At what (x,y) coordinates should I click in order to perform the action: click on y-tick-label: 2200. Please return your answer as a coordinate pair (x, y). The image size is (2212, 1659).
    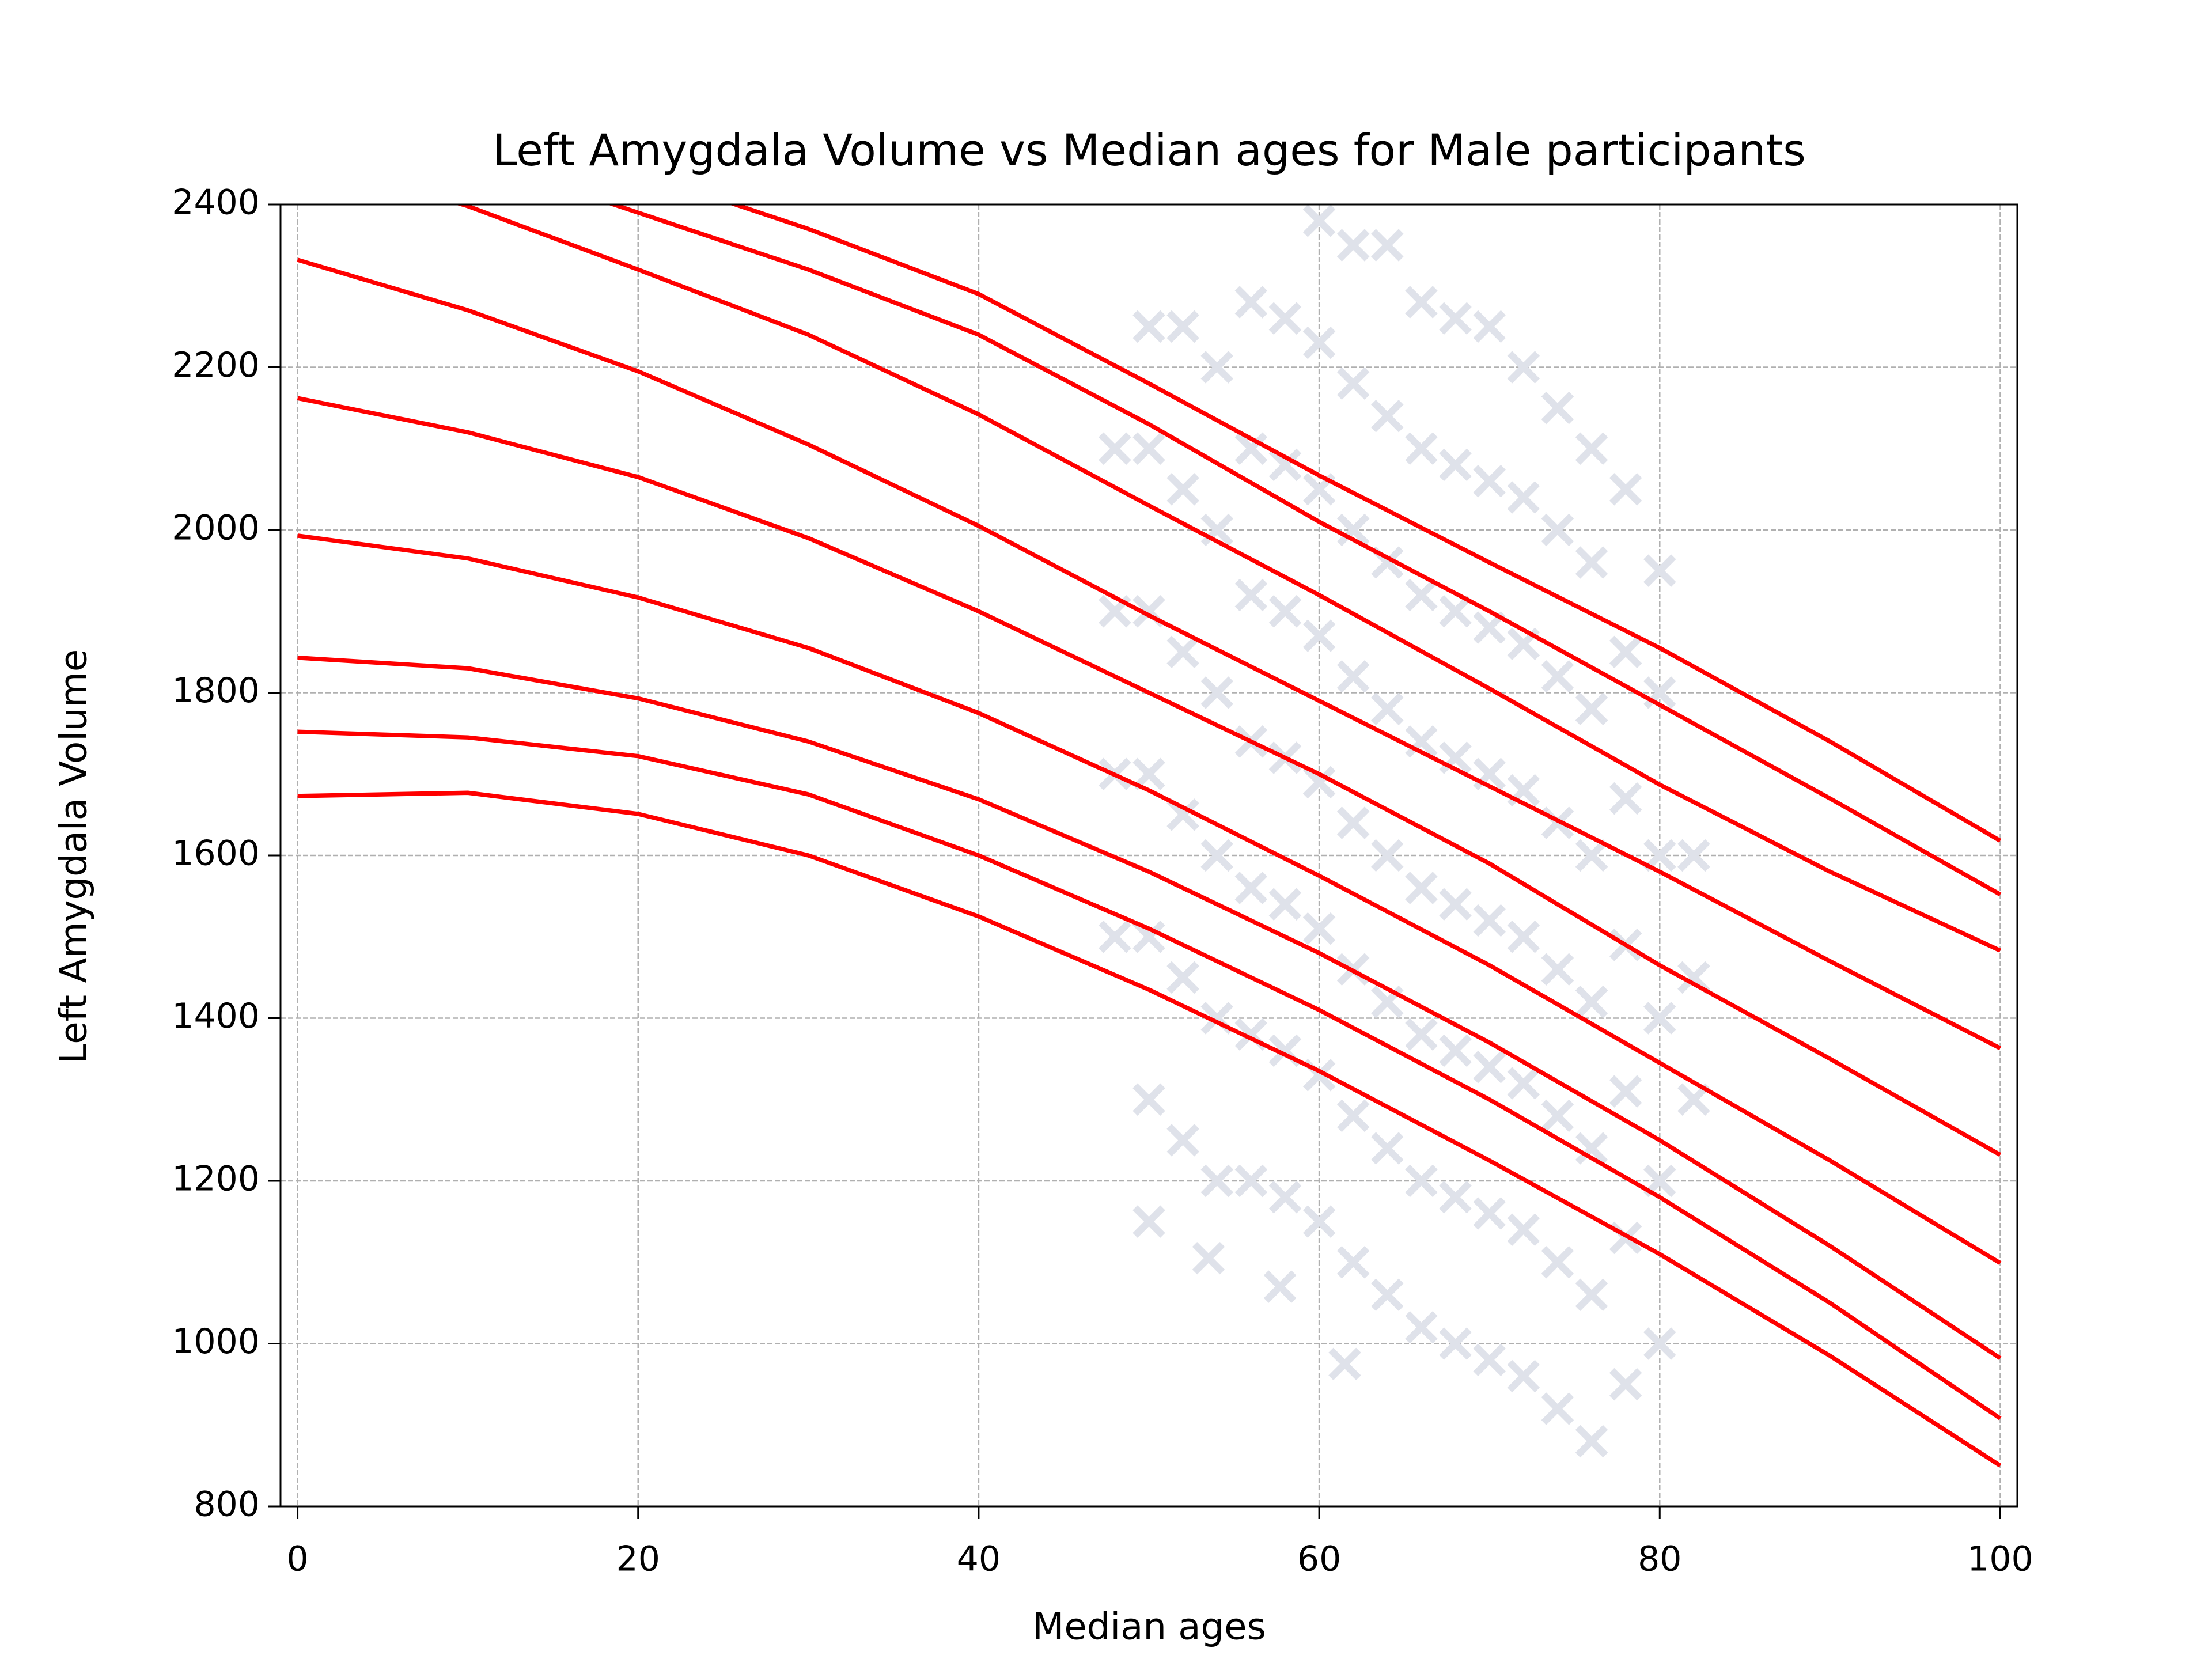
    Looking at the image, I should click on (216, 365).